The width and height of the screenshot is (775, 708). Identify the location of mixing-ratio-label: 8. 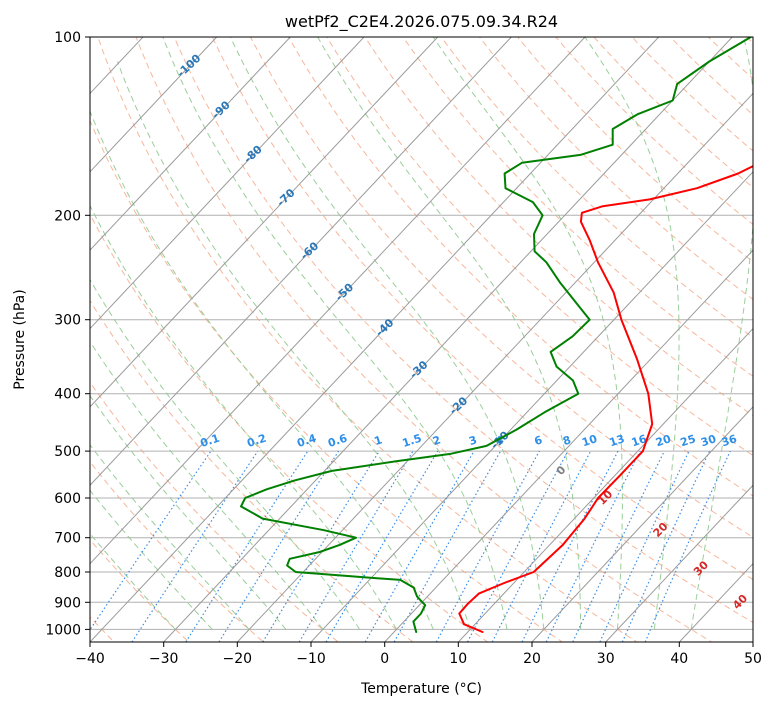
(566, 440).